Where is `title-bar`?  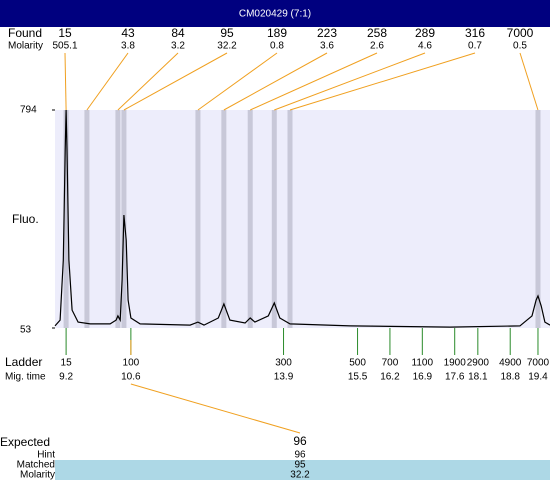
title-bar is located at coordinates (275, 13).